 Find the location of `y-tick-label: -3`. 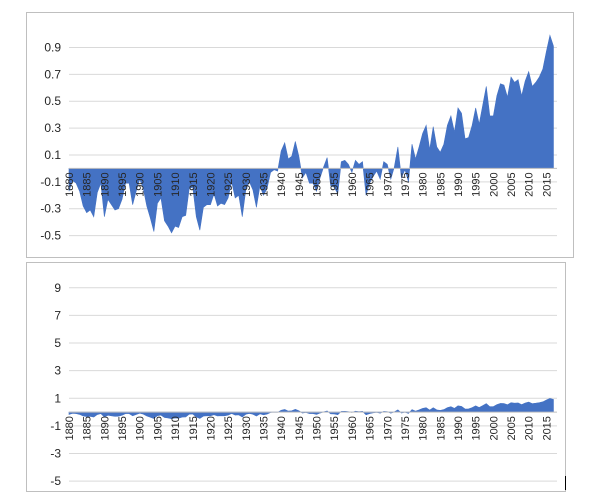

y-tick-label: -3 is located at coordinates (55, 453).